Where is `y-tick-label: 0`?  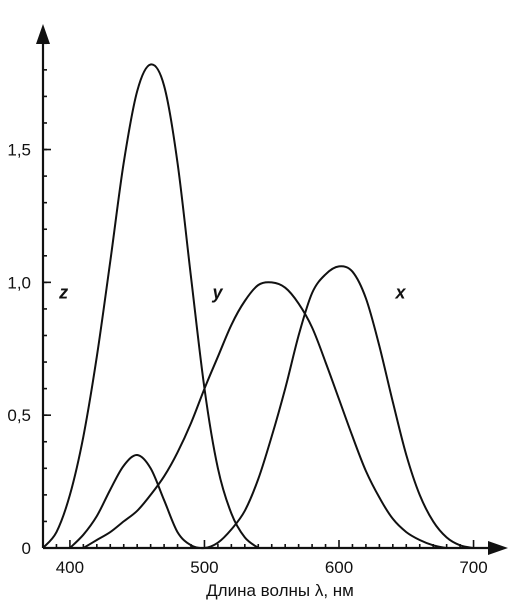 y-tick-label: 0 is located at coordinates (26, 548).